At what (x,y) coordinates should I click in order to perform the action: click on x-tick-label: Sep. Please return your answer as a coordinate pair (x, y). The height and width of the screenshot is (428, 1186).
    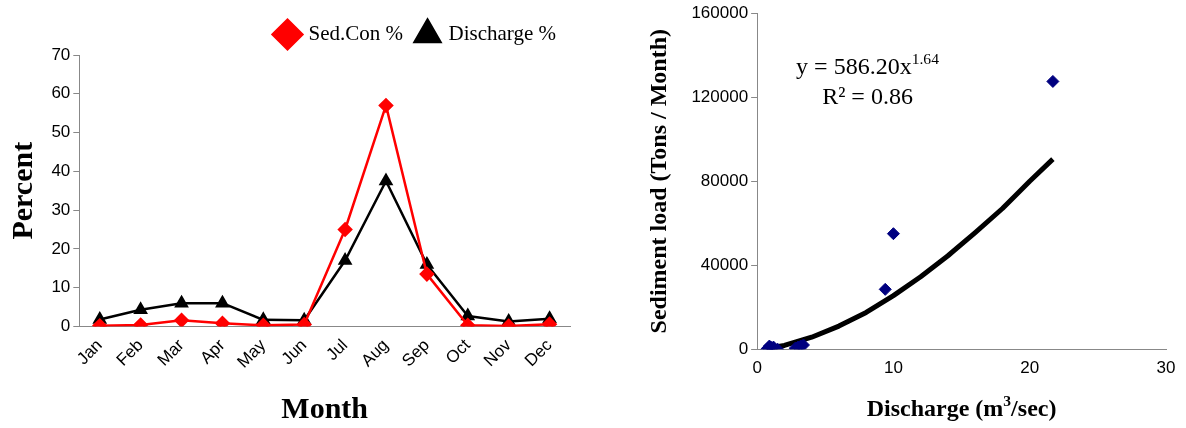
    Looking at the image, I should click on (416, 353).